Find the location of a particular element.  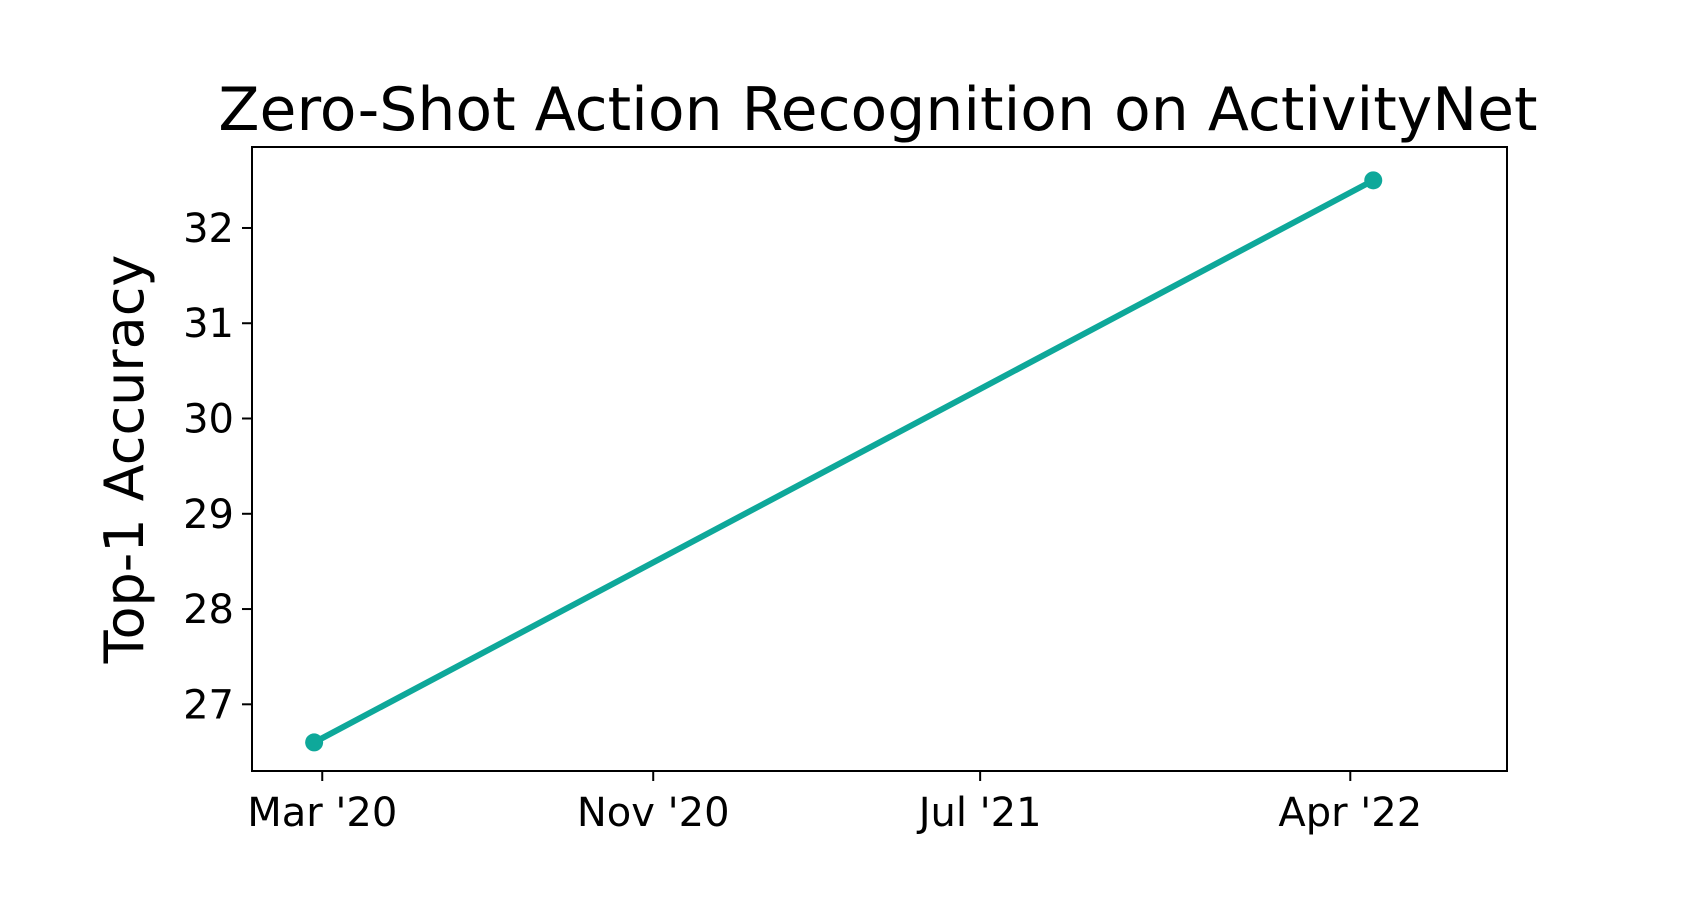

x-tick-label: Jul '21 is located at coordinates (979, 813).